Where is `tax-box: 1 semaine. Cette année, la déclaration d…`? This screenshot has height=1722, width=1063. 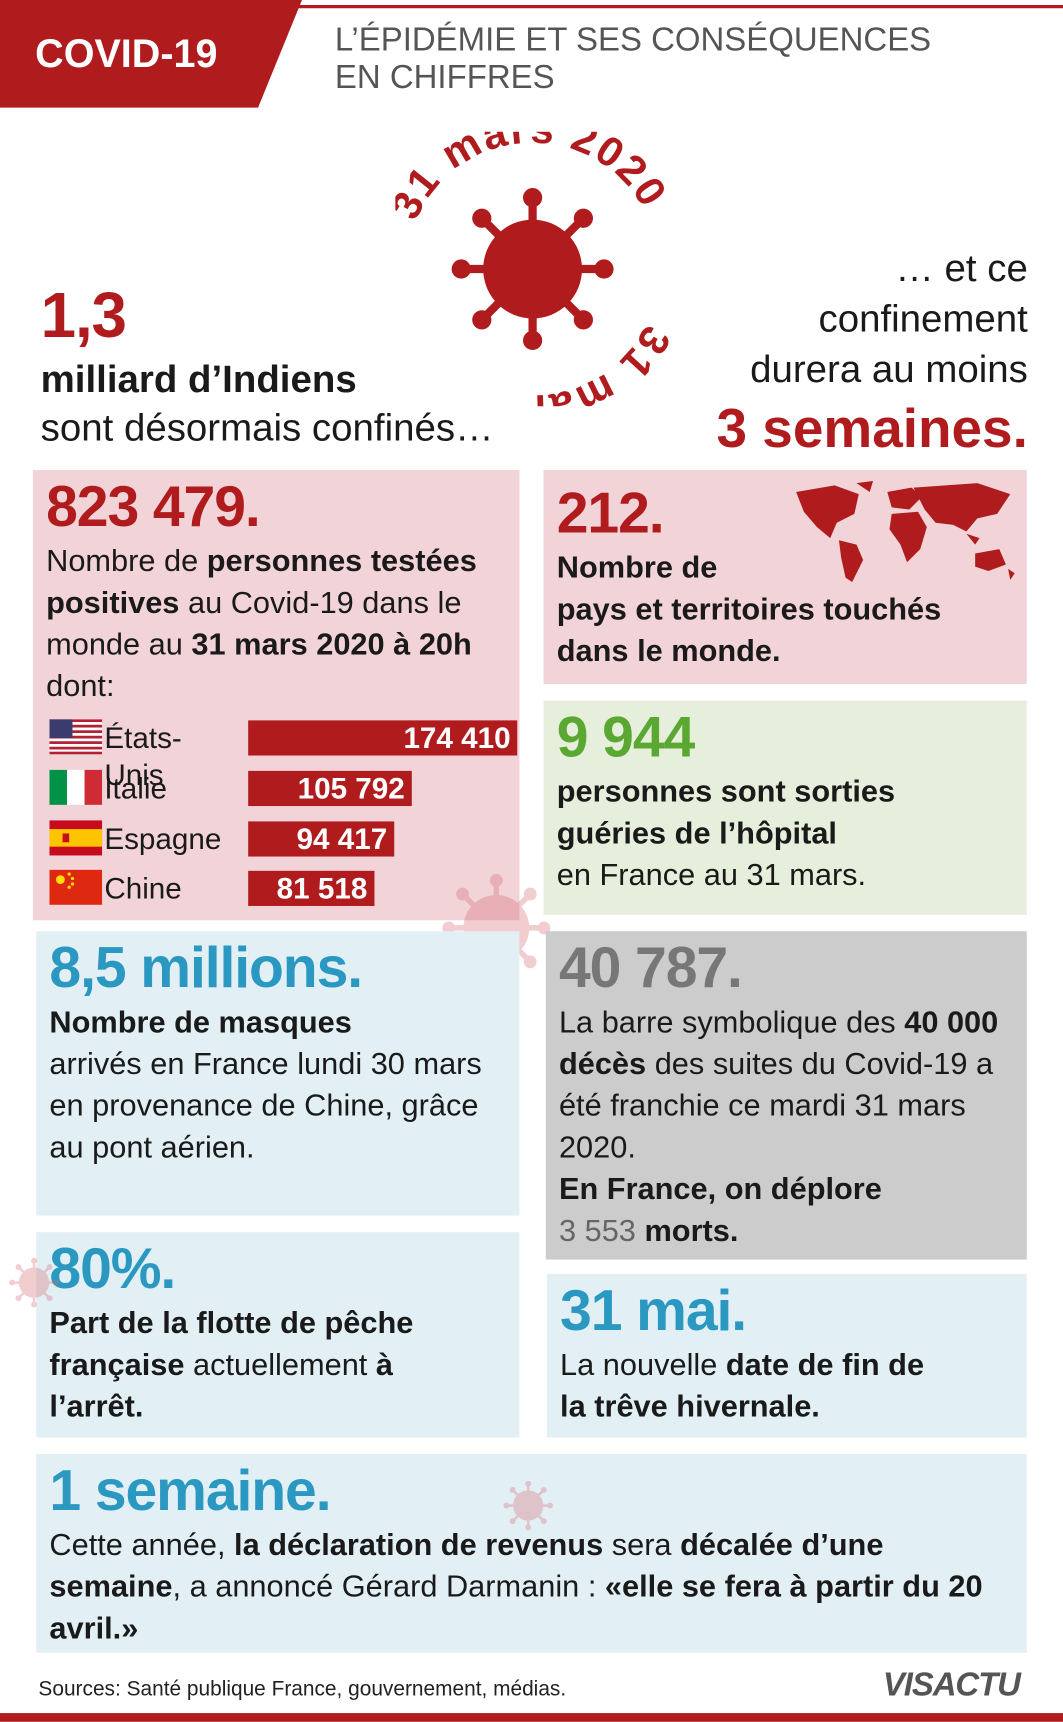
tax-box: 1 semaine. Cette année, la déclaration d… is located at coordinates (531, 1553).